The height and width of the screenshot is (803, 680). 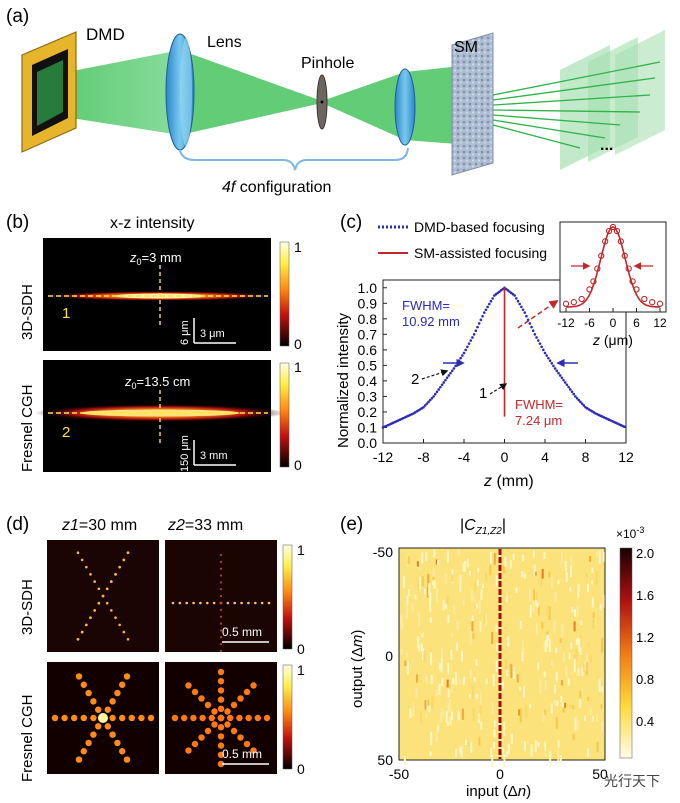 I want to click on colorbar-e-tick: 1.2, so click(x=645, y=637).